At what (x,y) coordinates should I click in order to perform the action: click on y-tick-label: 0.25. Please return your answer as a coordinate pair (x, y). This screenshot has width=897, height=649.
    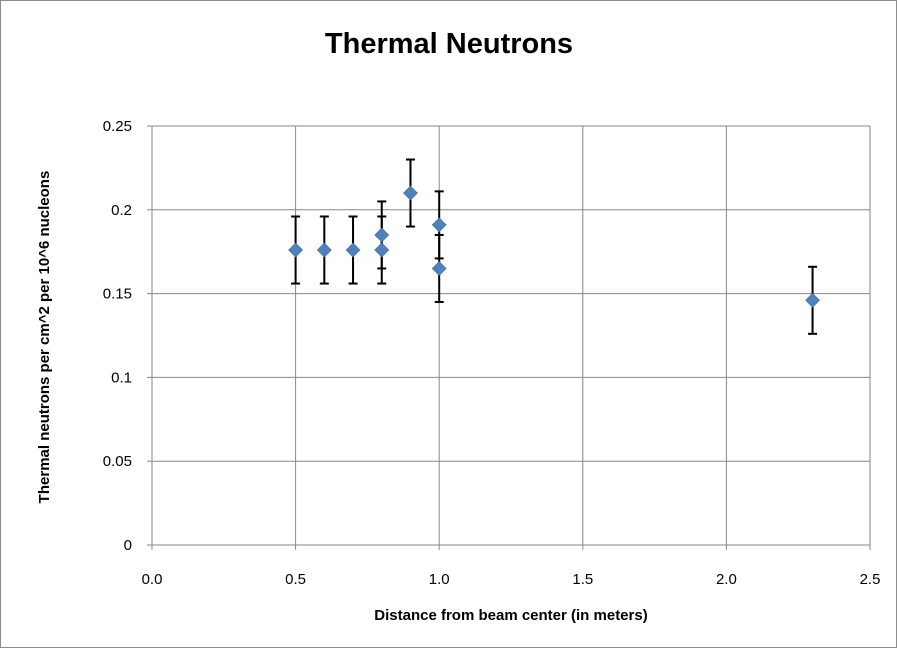
    Looking at the image, I should click on (117, 126).